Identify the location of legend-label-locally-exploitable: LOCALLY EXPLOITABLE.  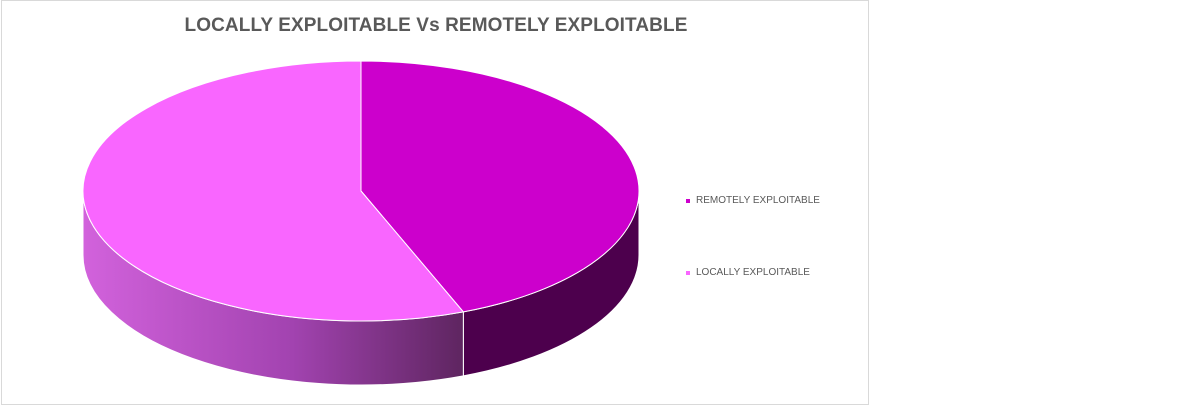
(753, 272).